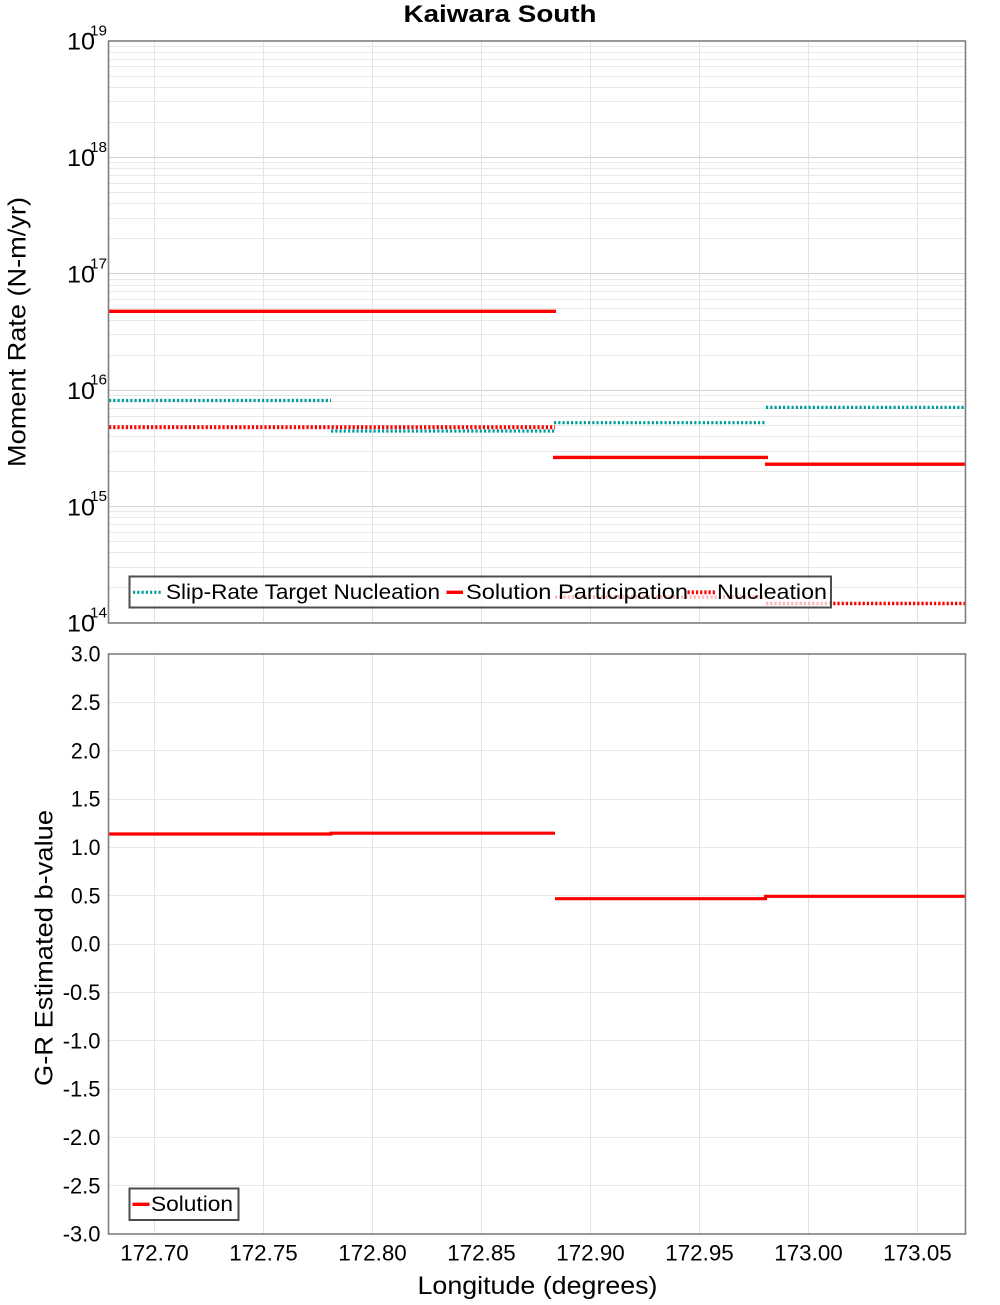 The height and width of the screenshot is (1305, 1000). I want to click on svg-text: 172.75, so click(263, 1253).